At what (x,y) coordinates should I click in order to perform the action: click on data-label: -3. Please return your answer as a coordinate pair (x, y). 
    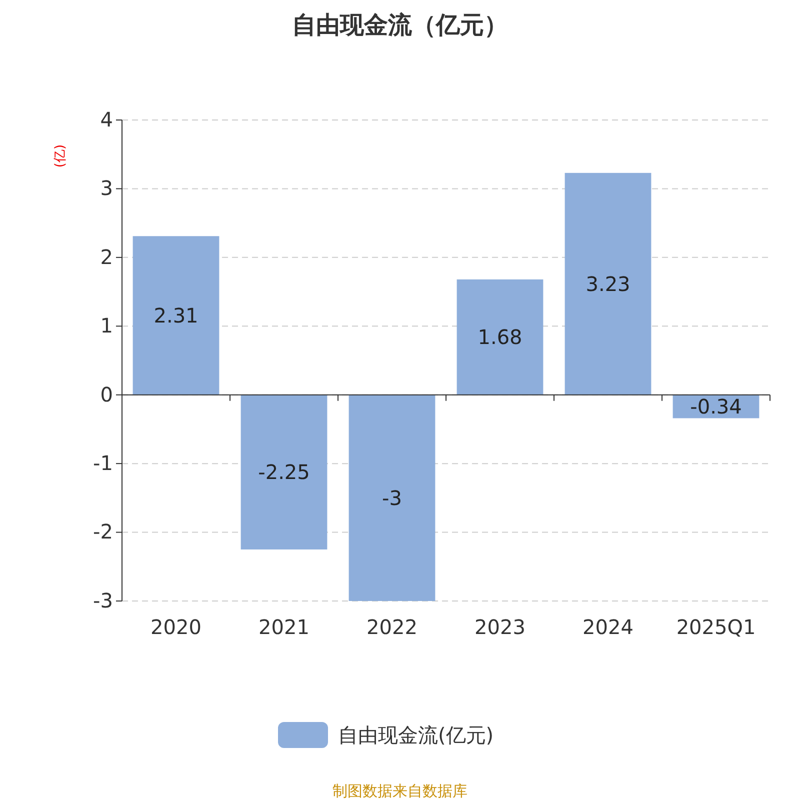
    Looking at the image, I should click on (392, 498).